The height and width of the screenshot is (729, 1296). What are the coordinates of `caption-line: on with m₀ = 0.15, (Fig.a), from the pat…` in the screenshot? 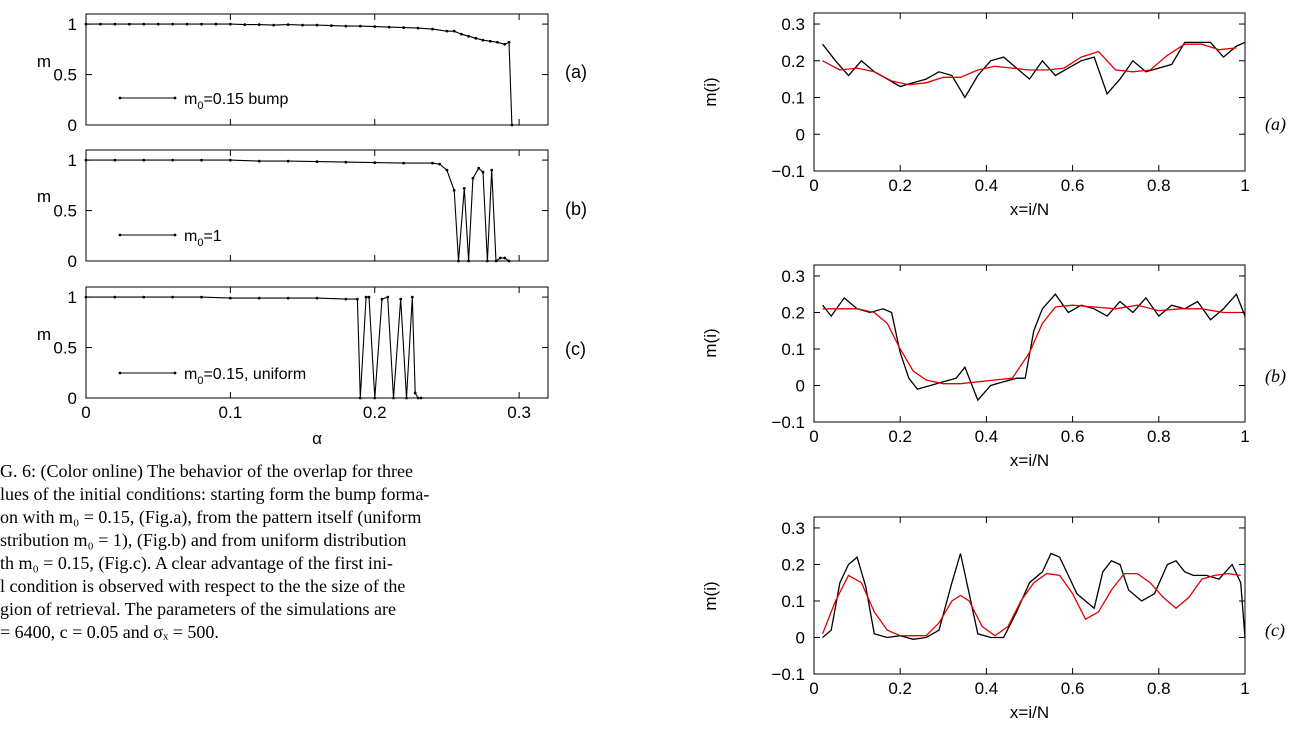 It's located at (211, 517).